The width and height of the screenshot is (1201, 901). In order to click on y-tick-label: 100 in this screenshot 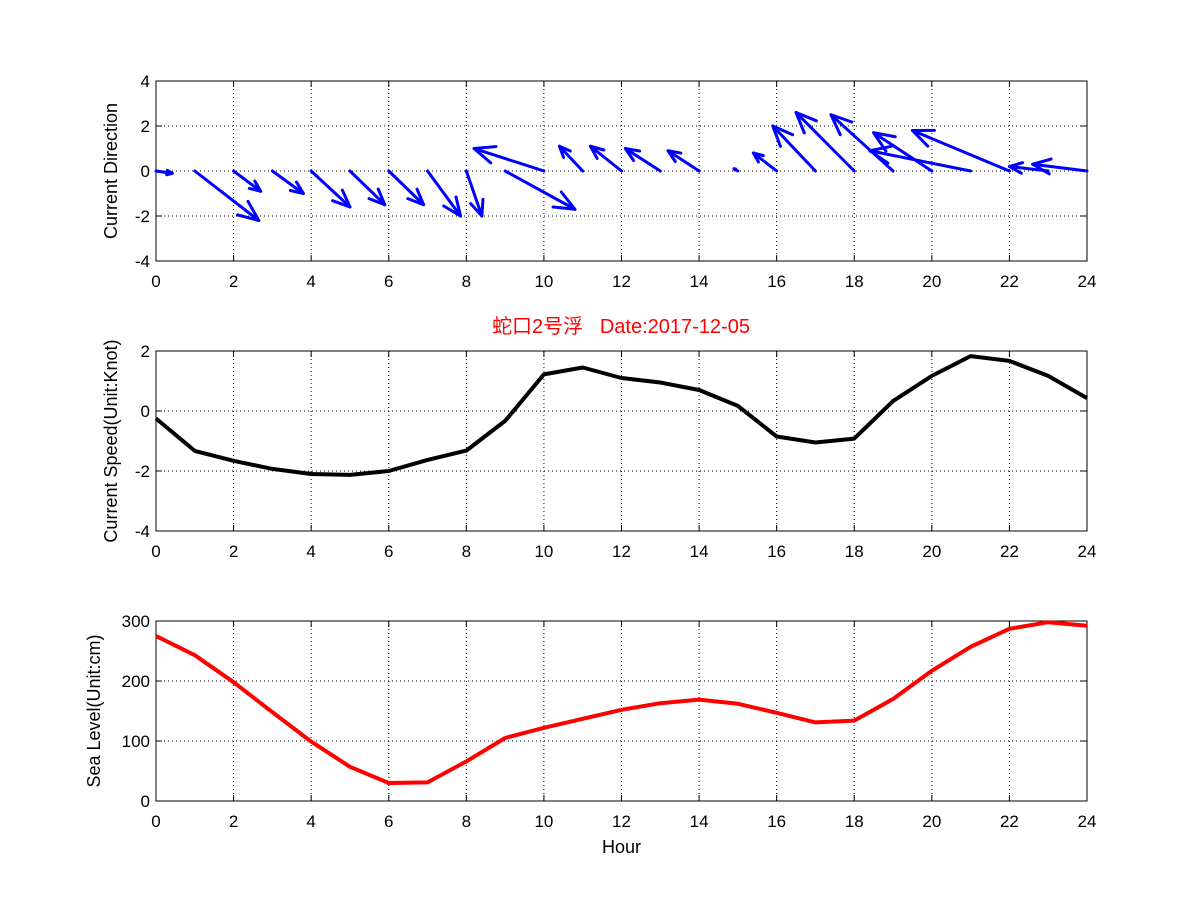, I will do `click(136, 741)`.